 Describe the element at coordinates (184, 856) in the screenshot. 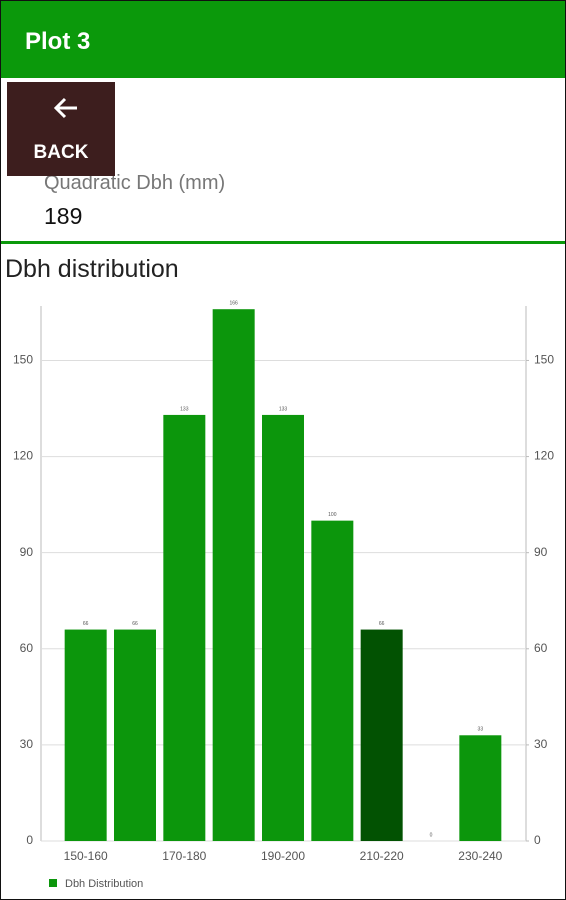

I see `x-tick-label: 170-180` at that location.